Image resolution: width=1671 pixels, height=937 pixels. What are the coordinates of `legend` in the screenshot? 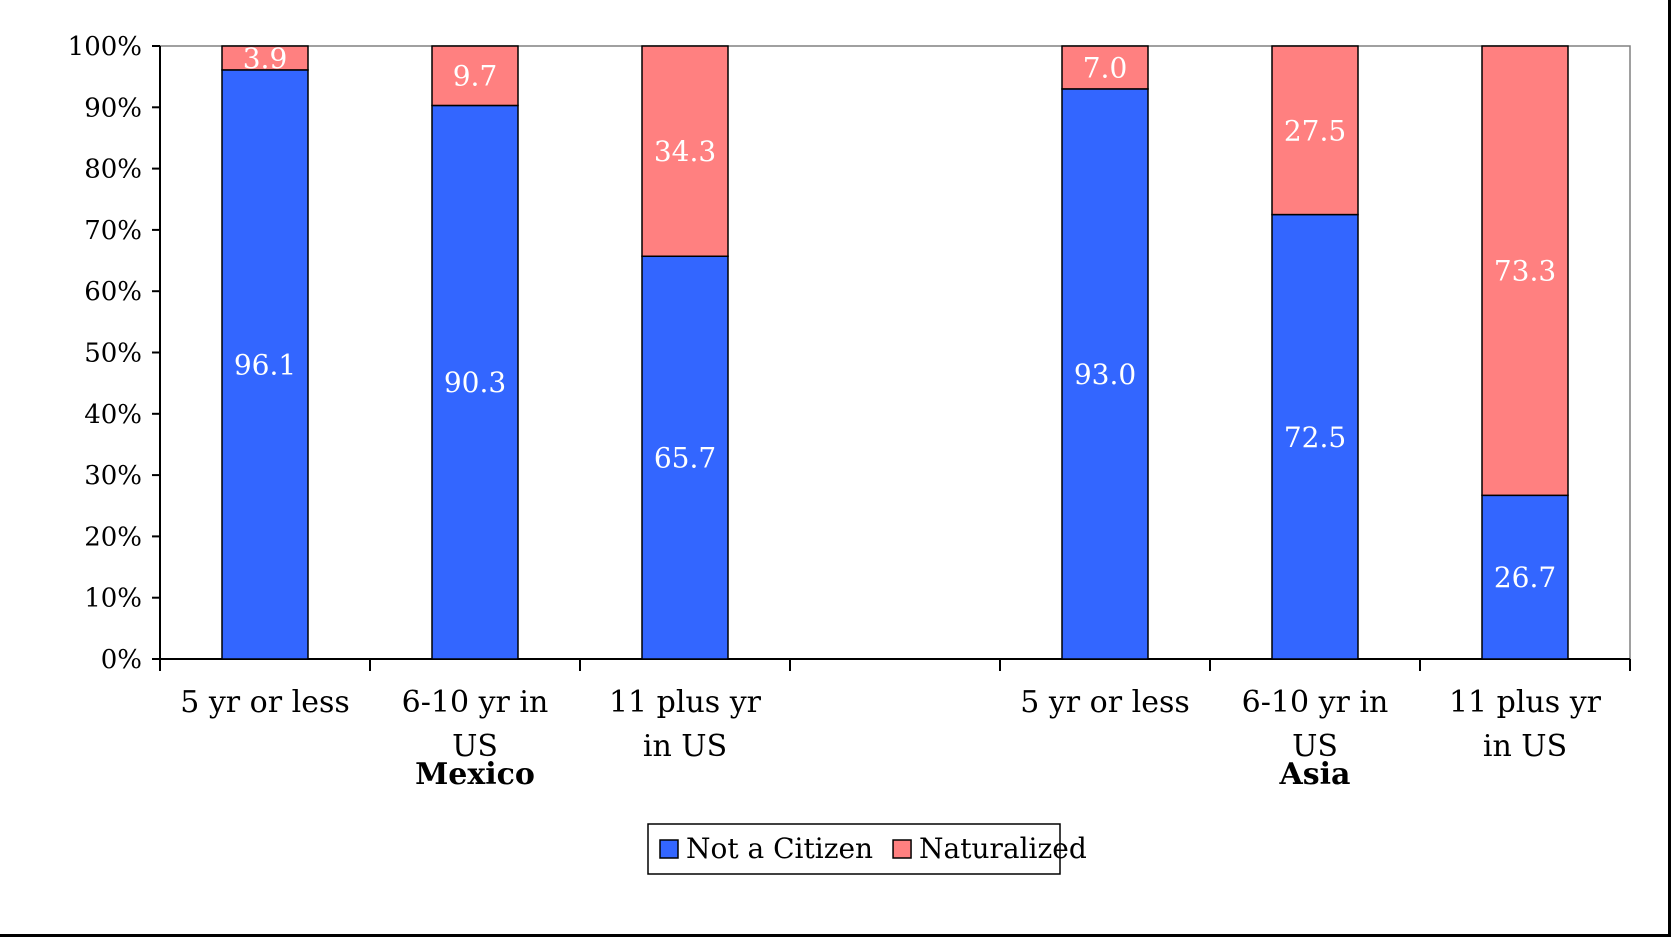 It's located at (854, 849).